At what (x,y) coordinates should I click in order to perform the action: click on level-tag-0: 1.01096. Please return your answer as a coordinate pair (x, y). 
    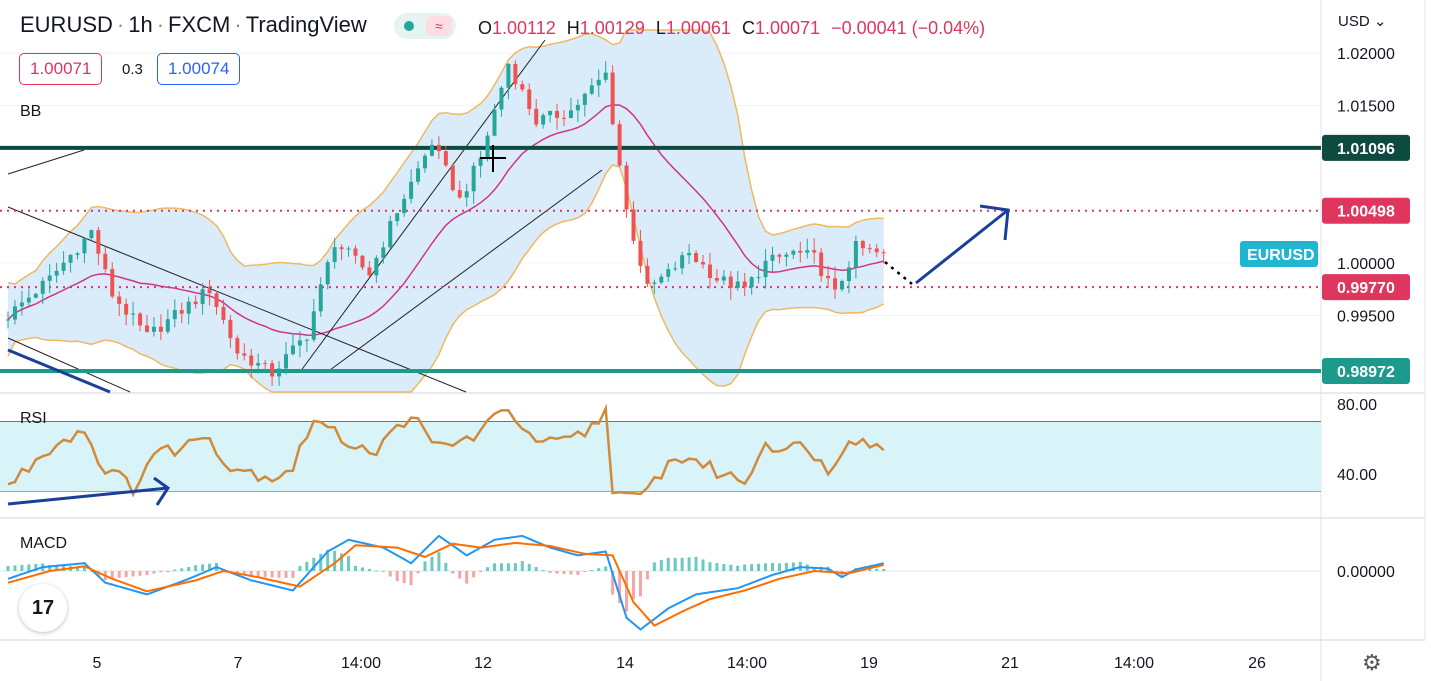
    Looking at the image, I should click on (1366, 149).